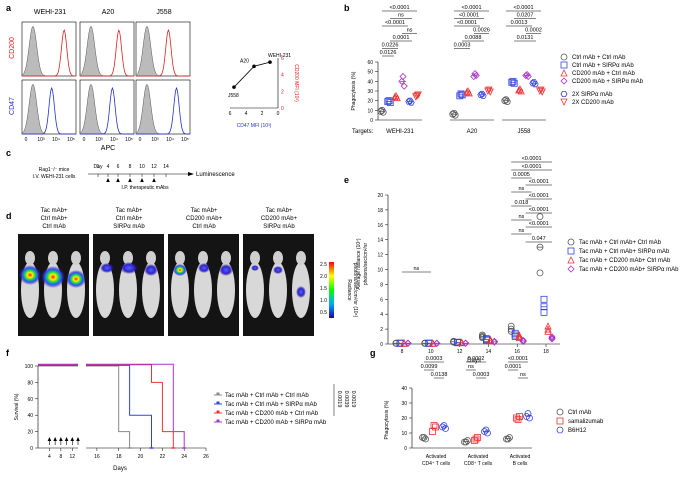 This screenshot has height=489, width=685. I want to click on e-sig-value: <0.0001, so click(539, 182).